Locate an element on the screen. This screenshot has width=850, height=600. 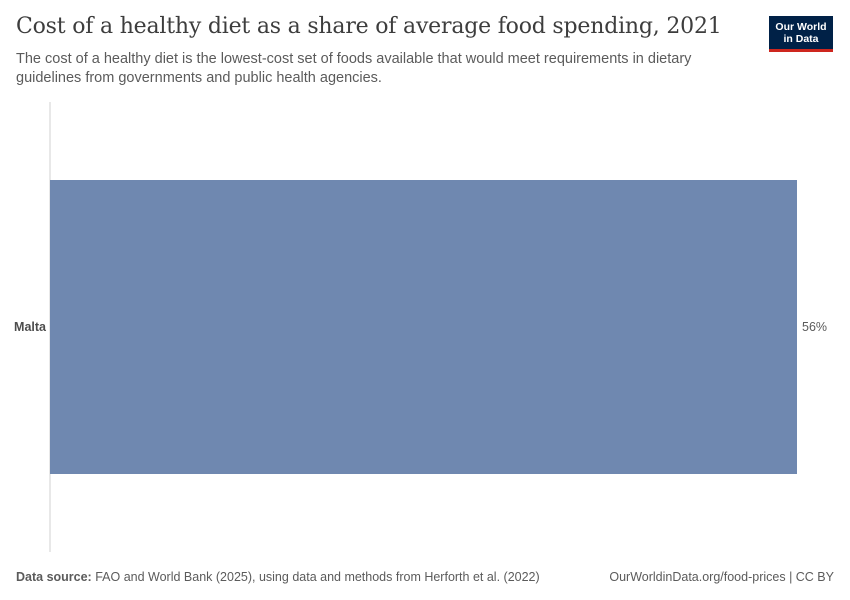
owid-logo: Our World in Data is located at coordinates (801, 34).